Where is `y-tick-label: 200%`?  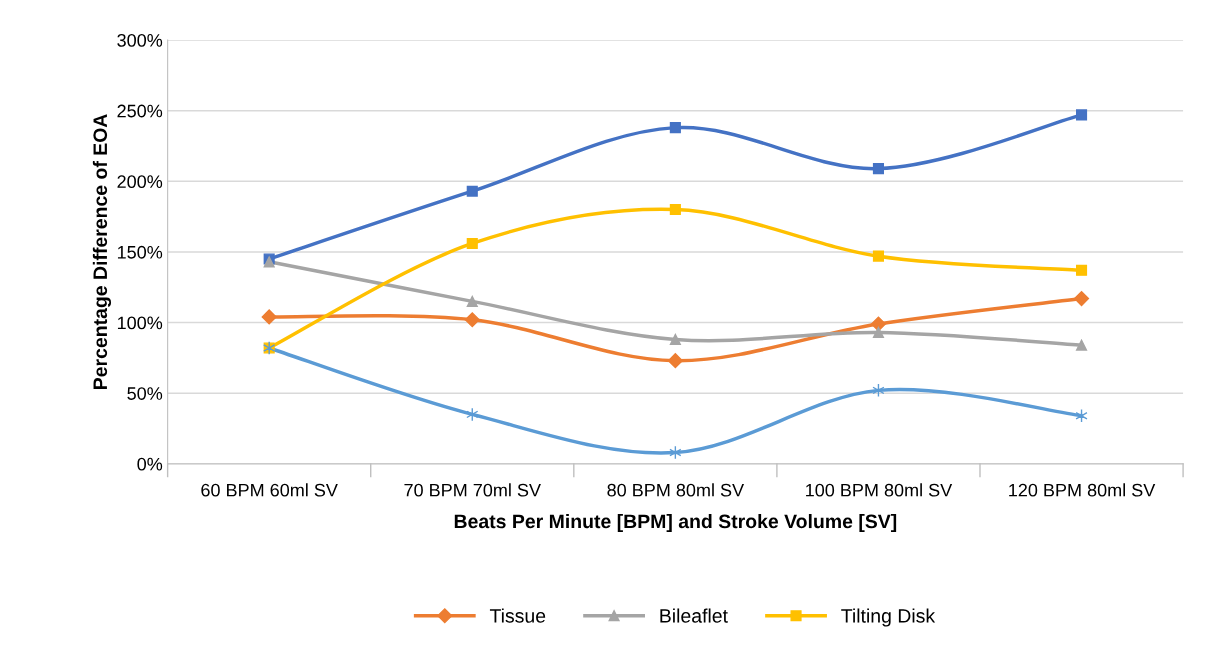
y-tick-label: 200% is located at coordinates (140, 182).